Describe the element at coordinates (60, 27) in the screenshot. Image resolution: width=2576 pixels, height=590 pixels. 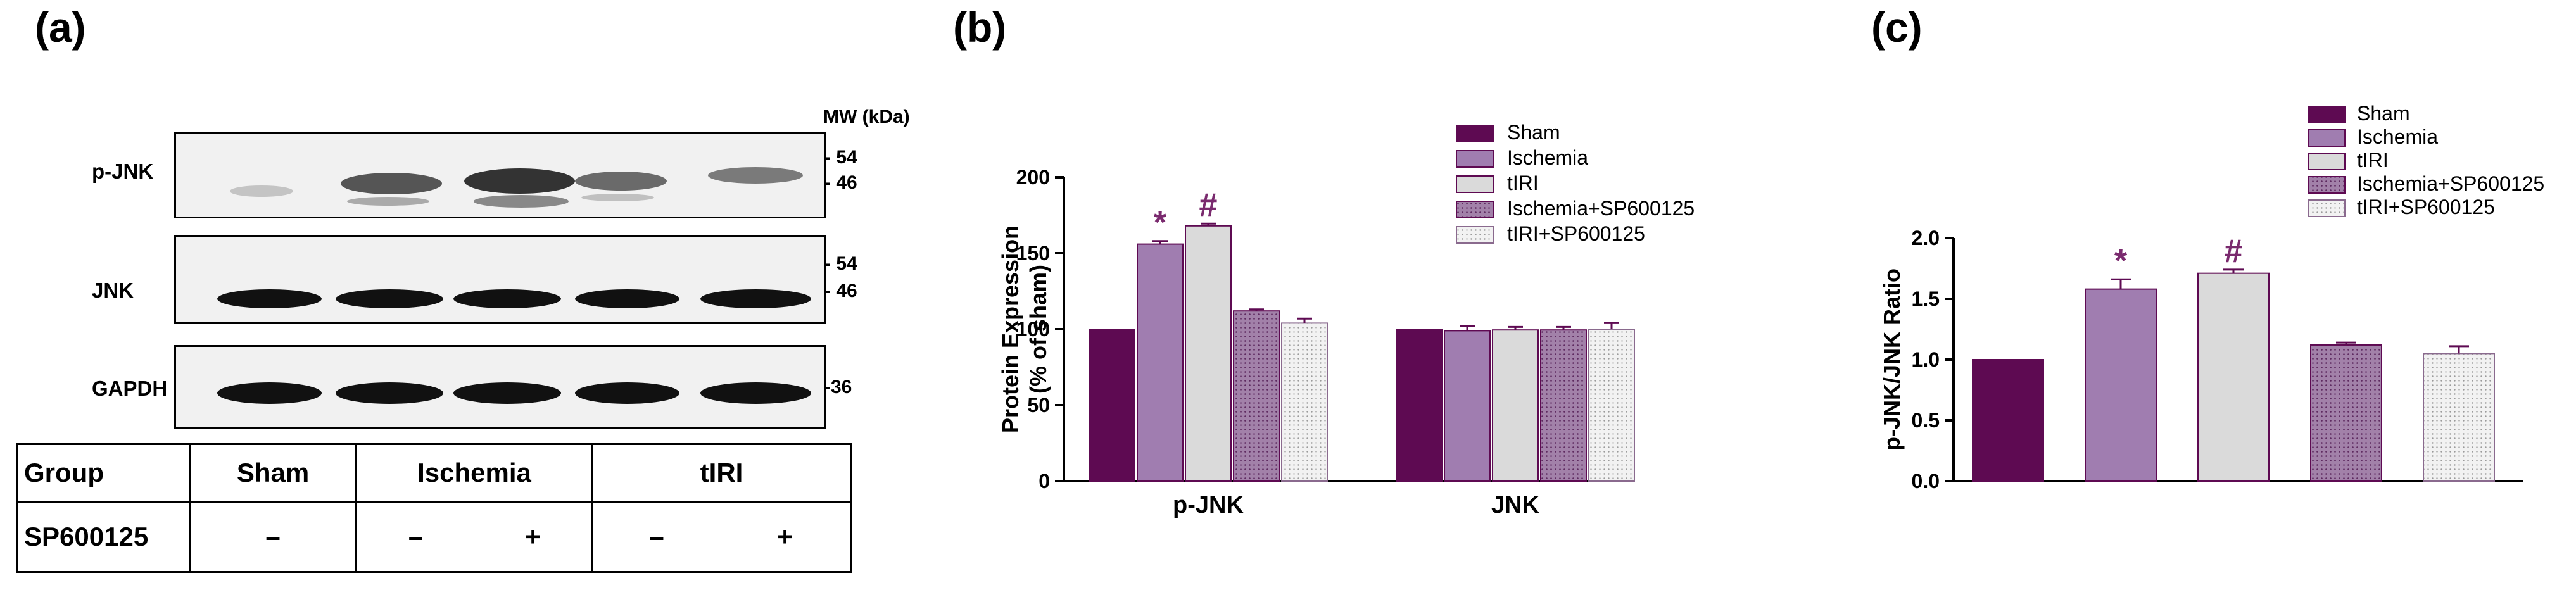
I see `panel-a-label: (a)` at that location.